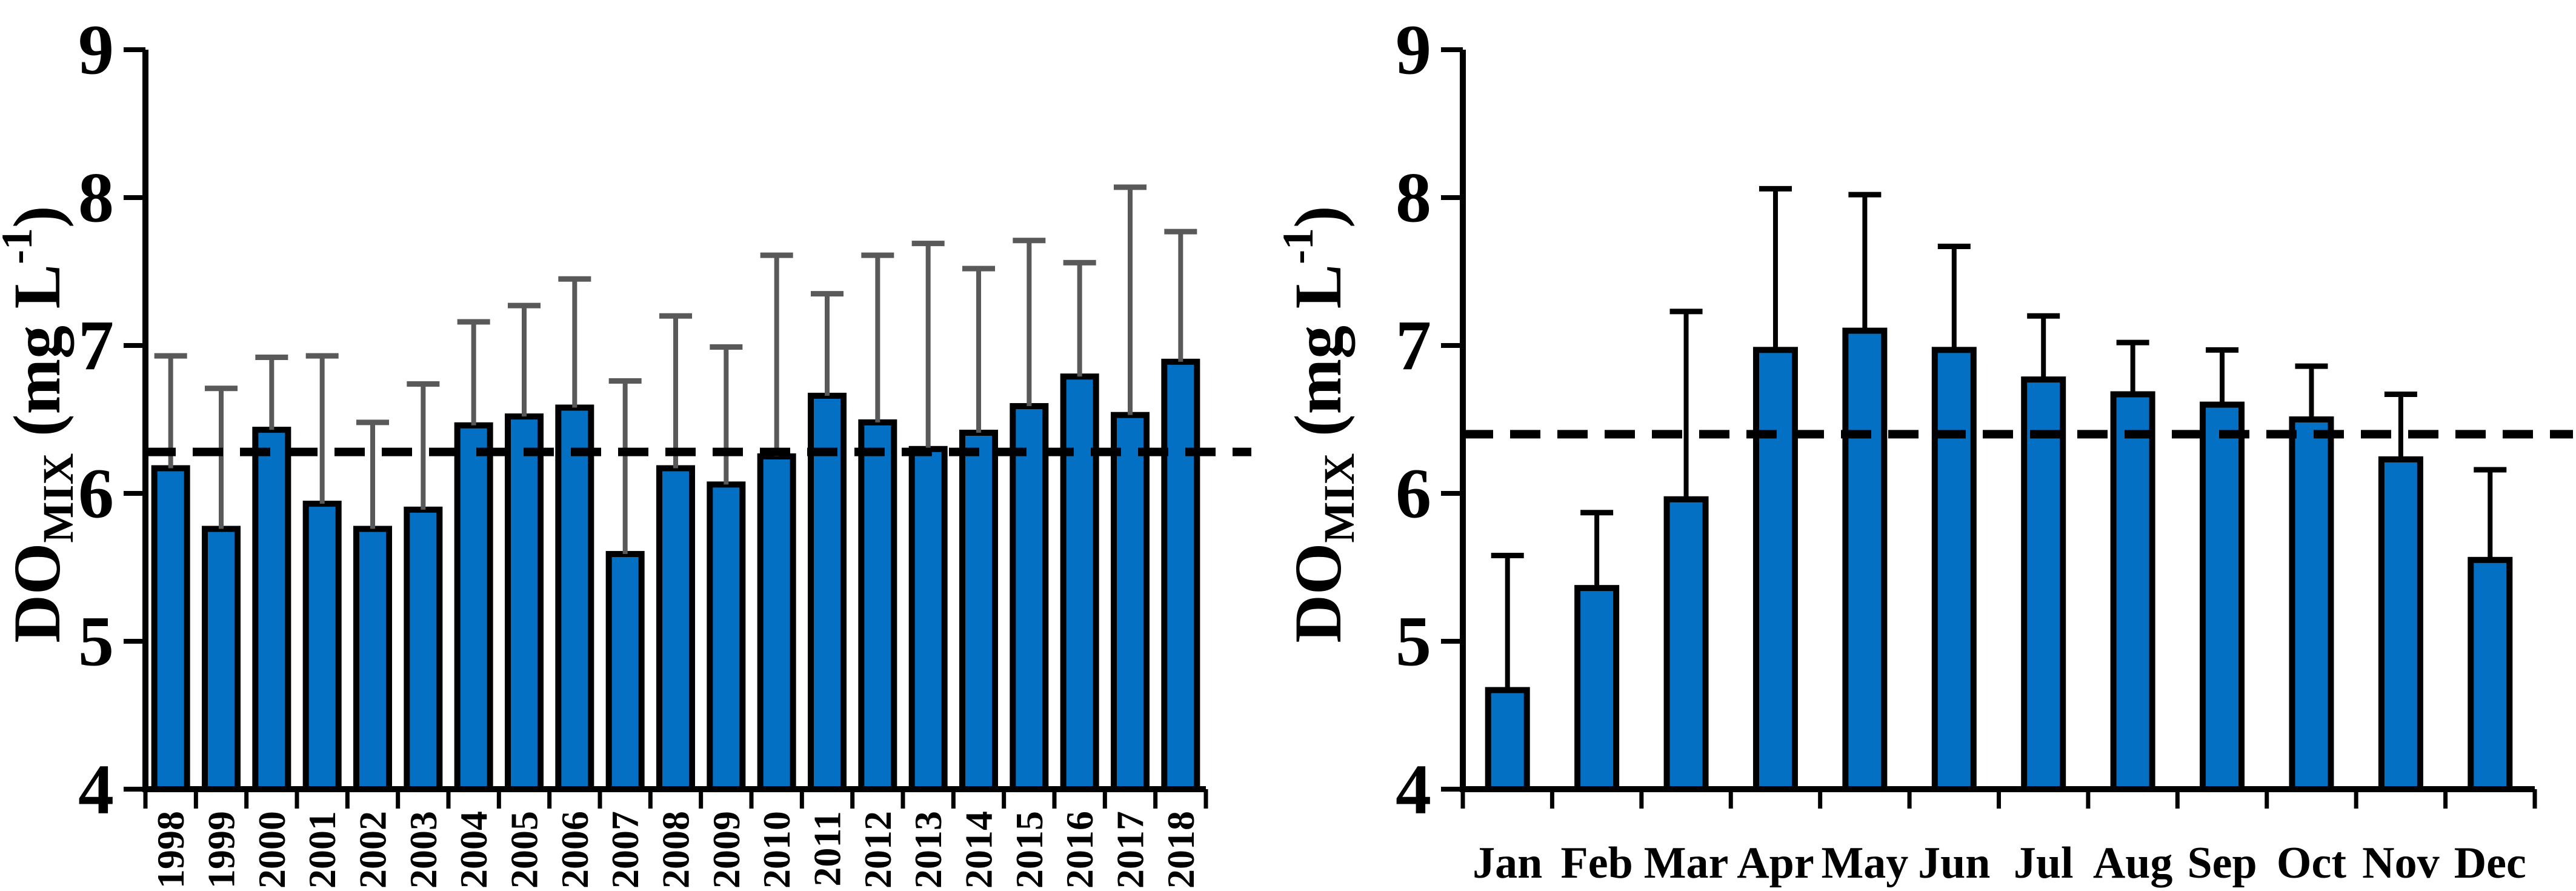 This screenshot has height=891, width=2576. I want to click on category-label: 2006, so click(574, 850).